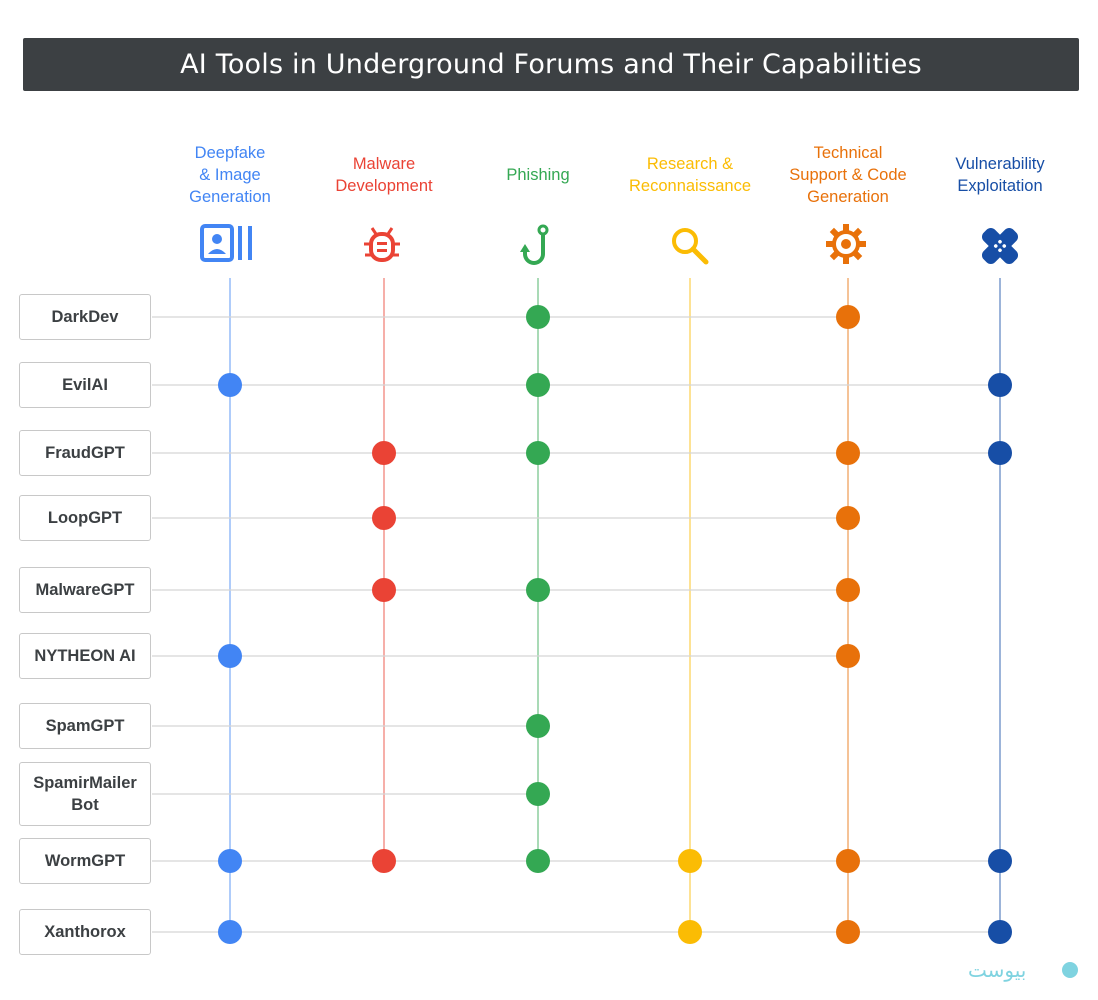 The height and width of the screenshot is (1000, 1098). I want to click on tool-name: Xanthorox, so click(85, 932).